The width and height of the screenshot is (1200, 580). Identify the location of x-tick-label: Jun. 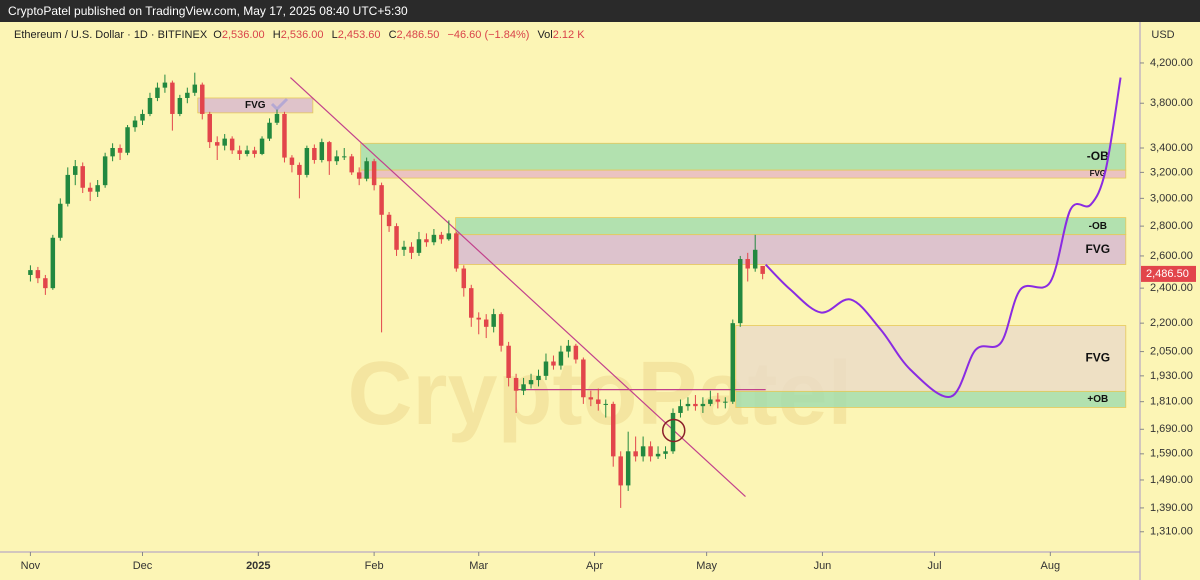
(823, 566).